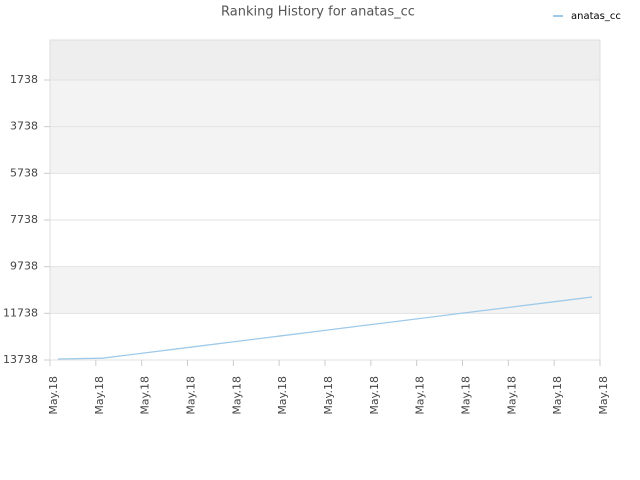  Describe the element at coordinates (24, 79) in the screenshot. I see `y-tick-label: 1738` at that location.